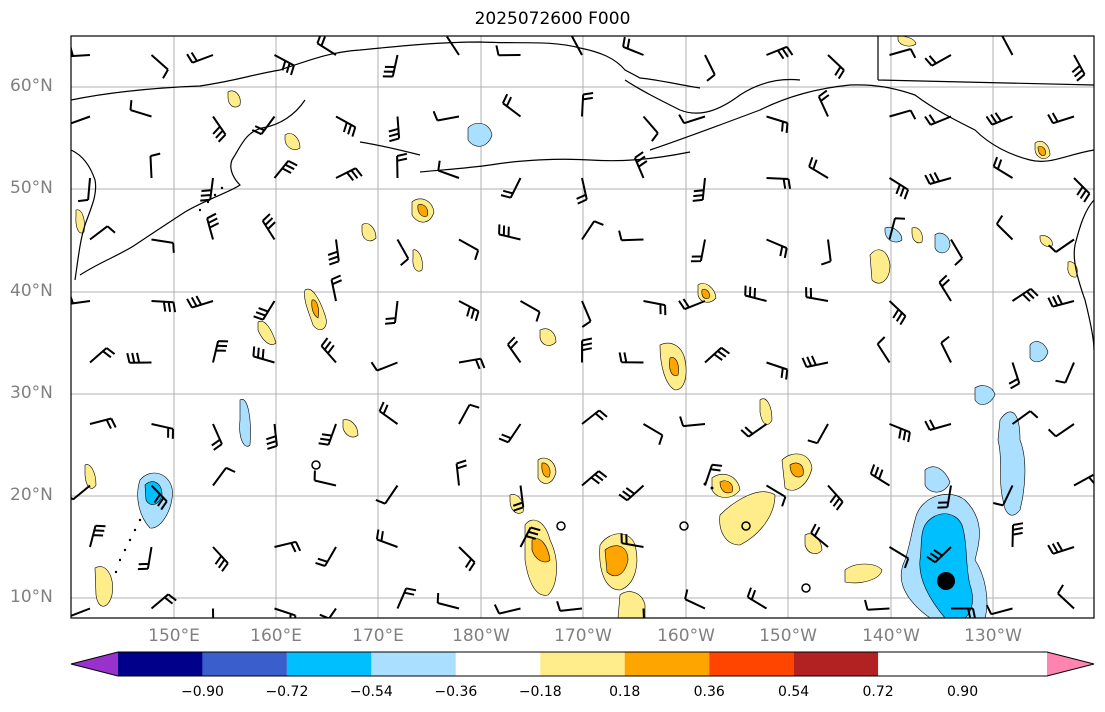 The width and height of the screenshot is (1105, 712). Describe the element at coordinates (794, 692) in the screenshot. I see `colorbar-tick-label: 0.54` at that location.